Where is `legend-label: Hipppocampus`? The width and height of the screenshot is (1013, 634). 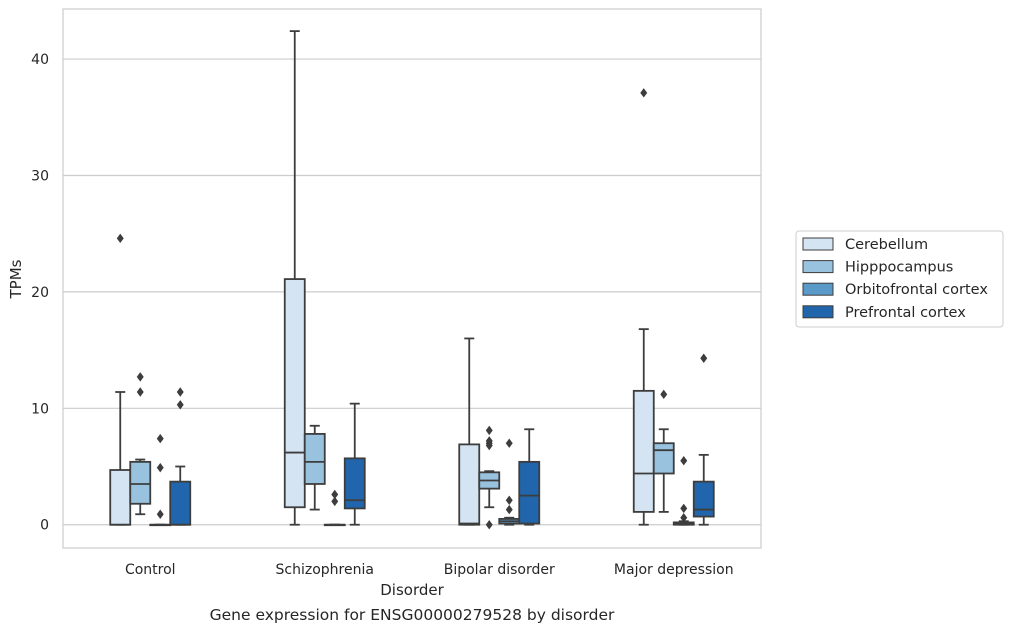 legend-label: Hipppocampus is located at coordinates (899, 268).